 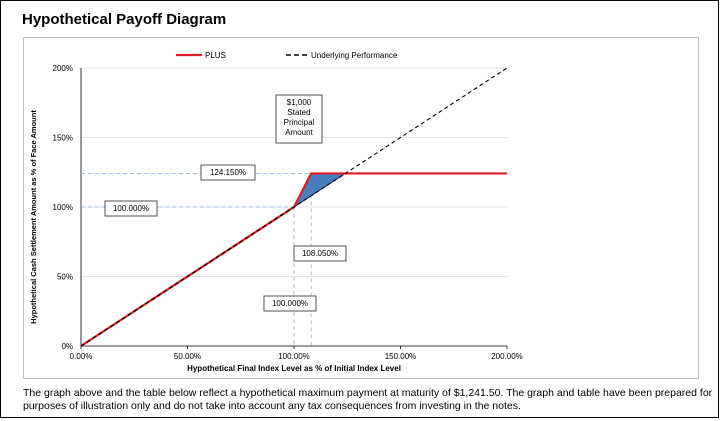 What do you see at coordinates (187, 356) in the screenshot?
I see `x-tick-label: 50.00%` at bounding box center [187, 356].